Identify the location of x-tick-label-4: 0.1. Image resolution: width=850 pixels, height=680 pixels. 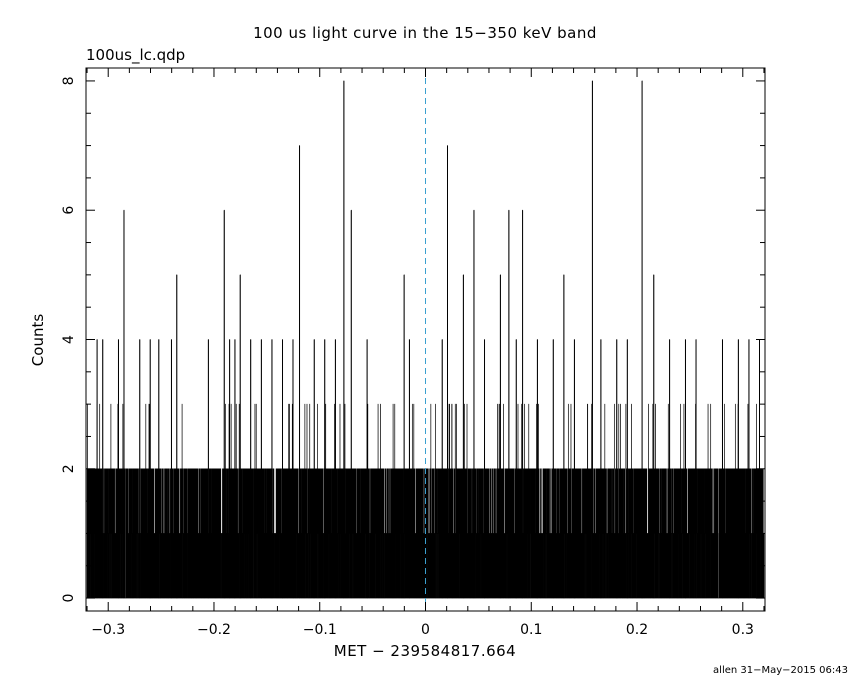
(531, 630).